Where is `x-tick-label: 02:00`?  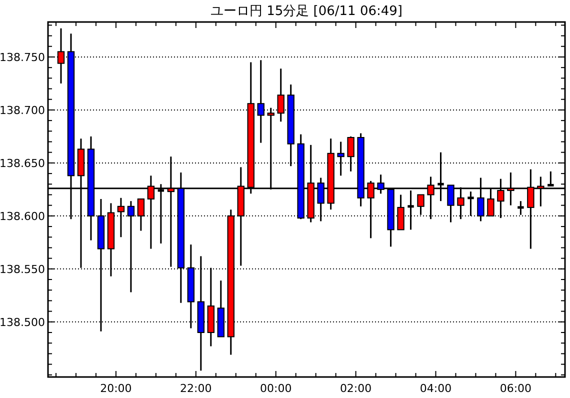
x-tick-label: 02:00 is located at coordinates (356, 388).